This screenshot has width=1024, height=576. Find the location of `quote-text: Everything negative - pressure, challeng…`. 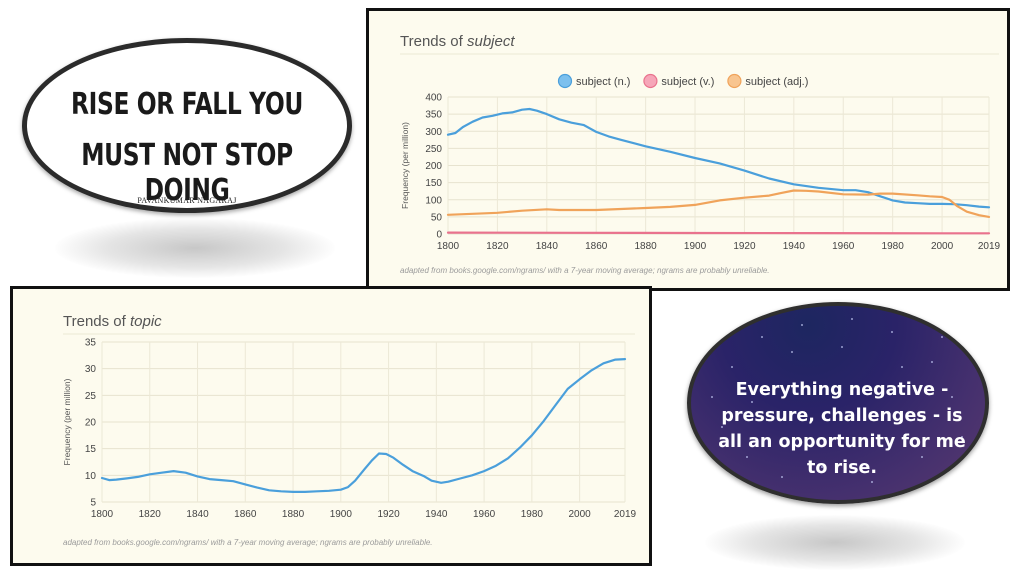

quote-text: Everything negative - pressure, challeng… is located at coordinates (842, 429).